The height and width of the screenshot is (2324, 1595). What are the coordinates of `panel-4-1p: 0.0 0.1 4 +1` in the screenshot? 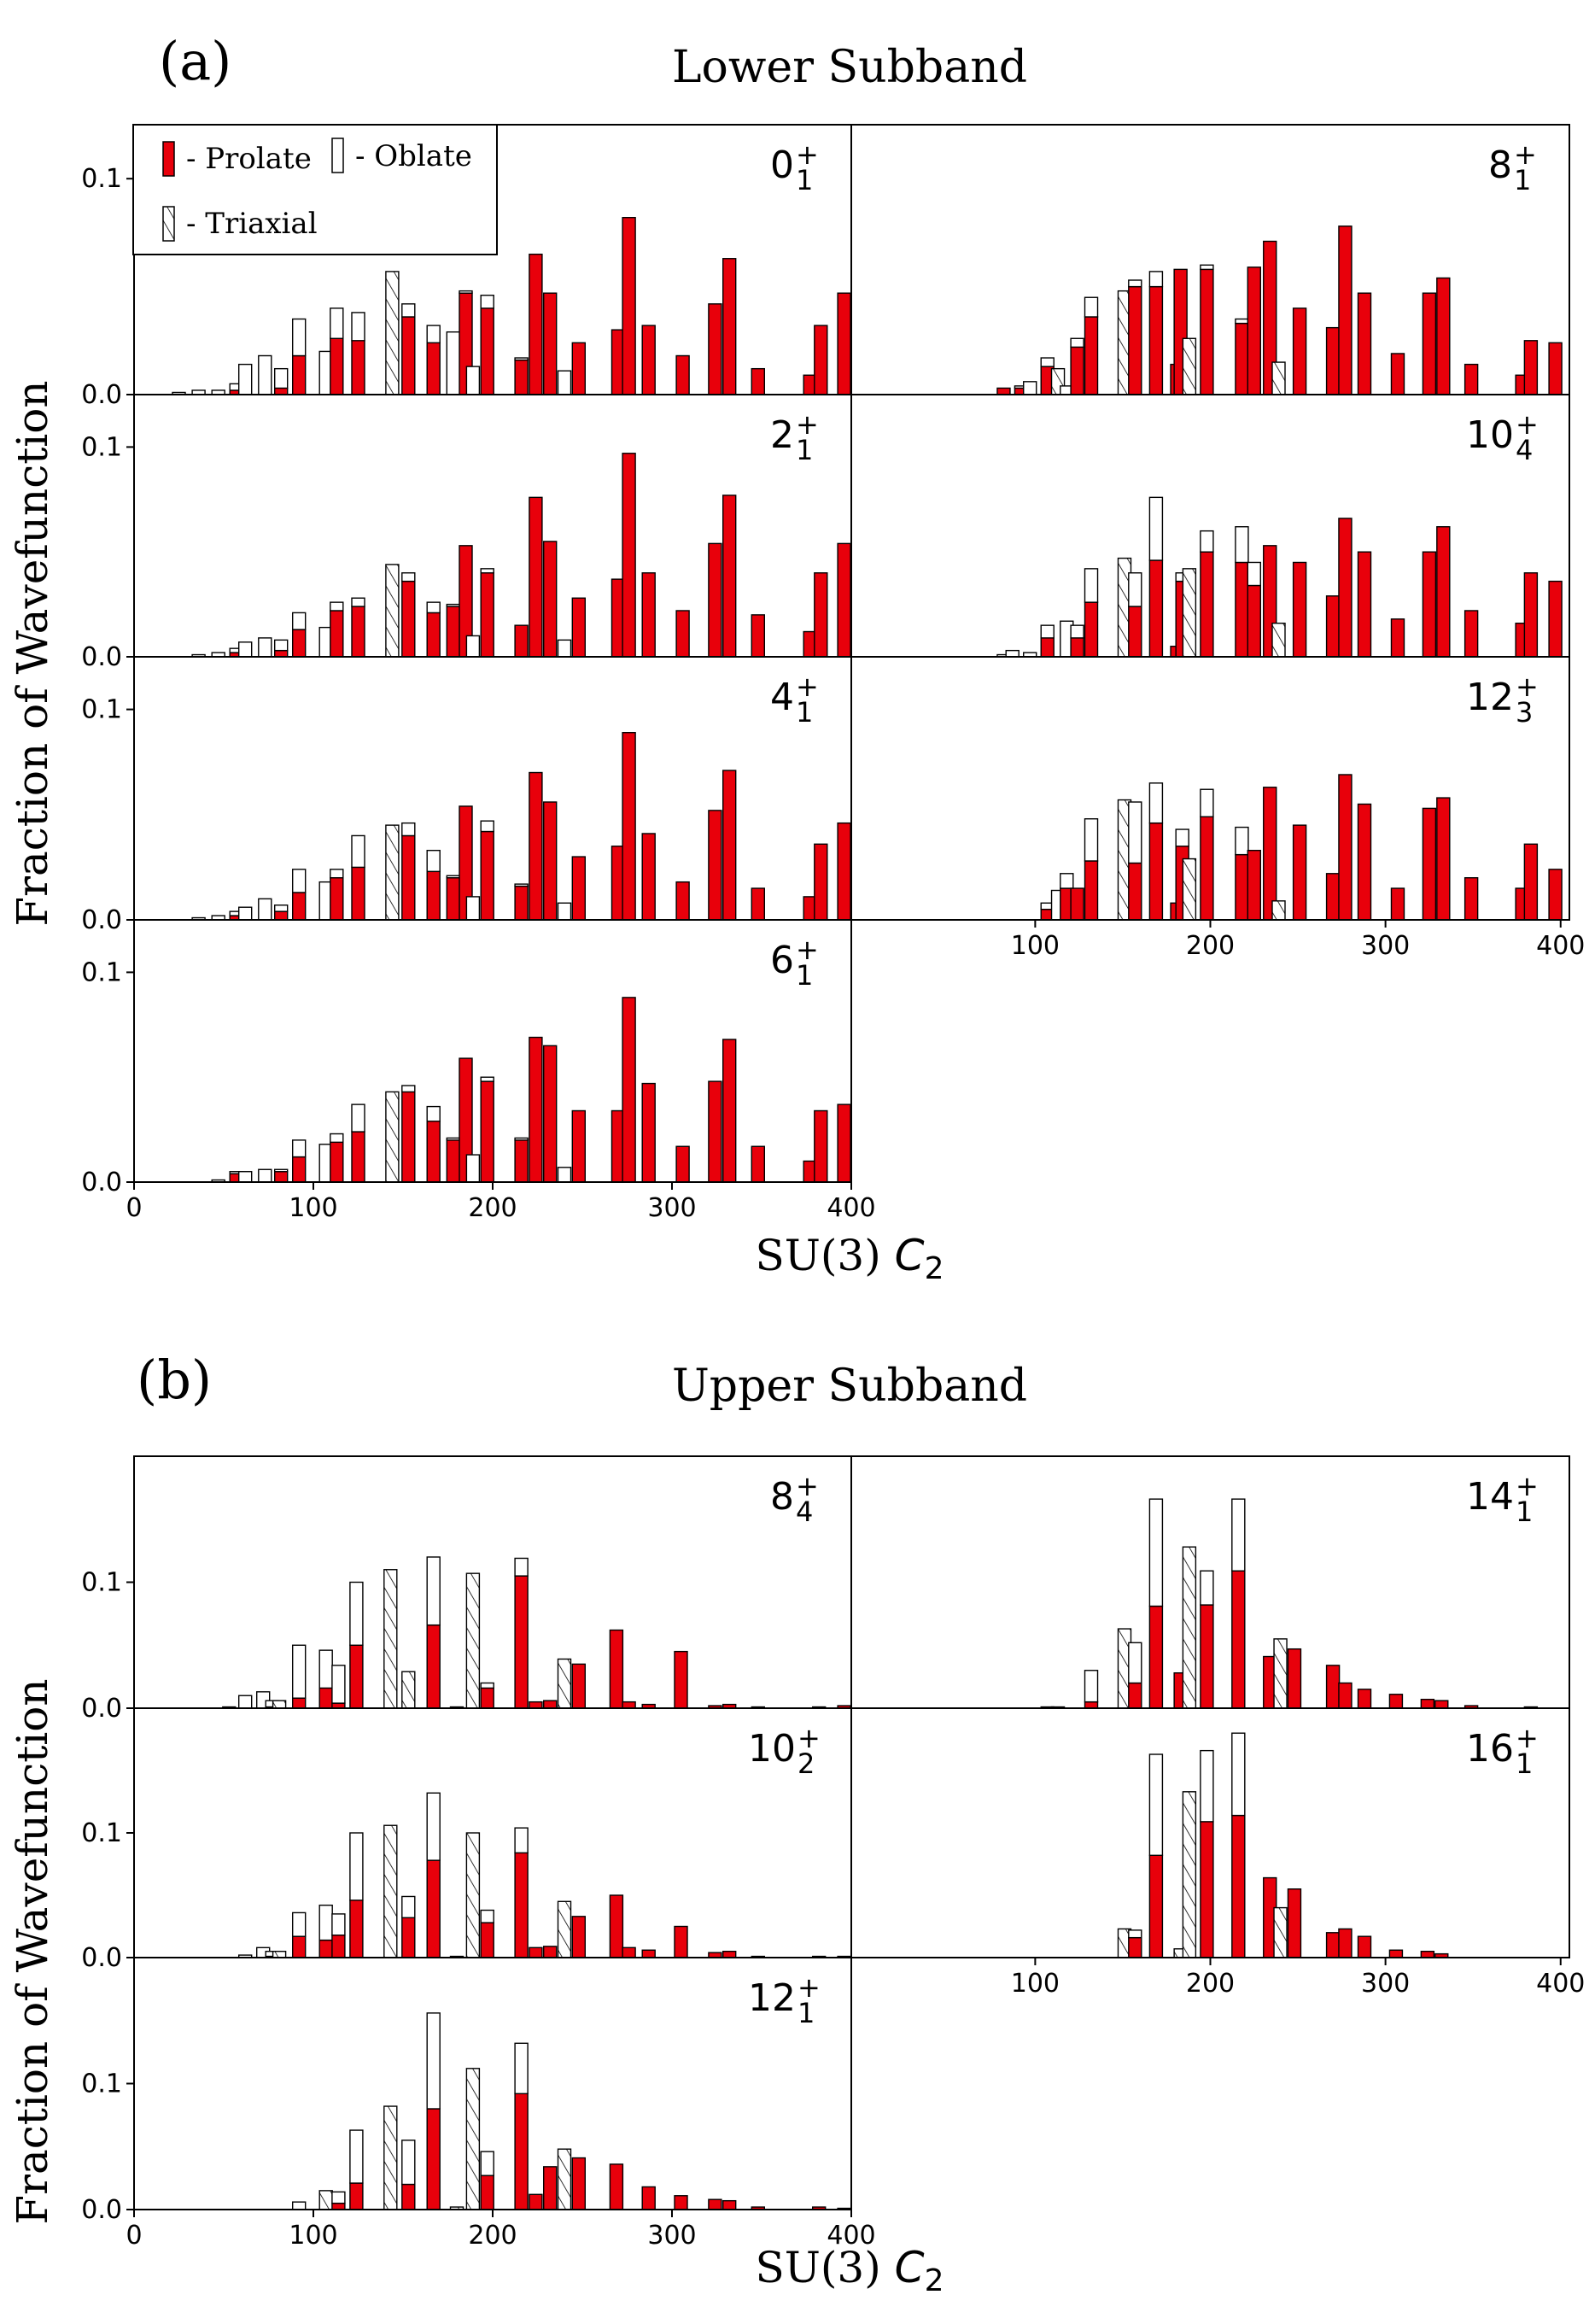 It's located at (466, 795).